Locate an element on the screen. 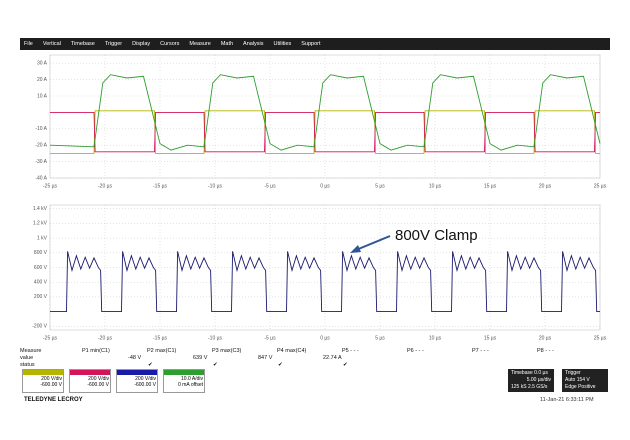  y-tick-label: 10 A is located at coordinates (42, 96).